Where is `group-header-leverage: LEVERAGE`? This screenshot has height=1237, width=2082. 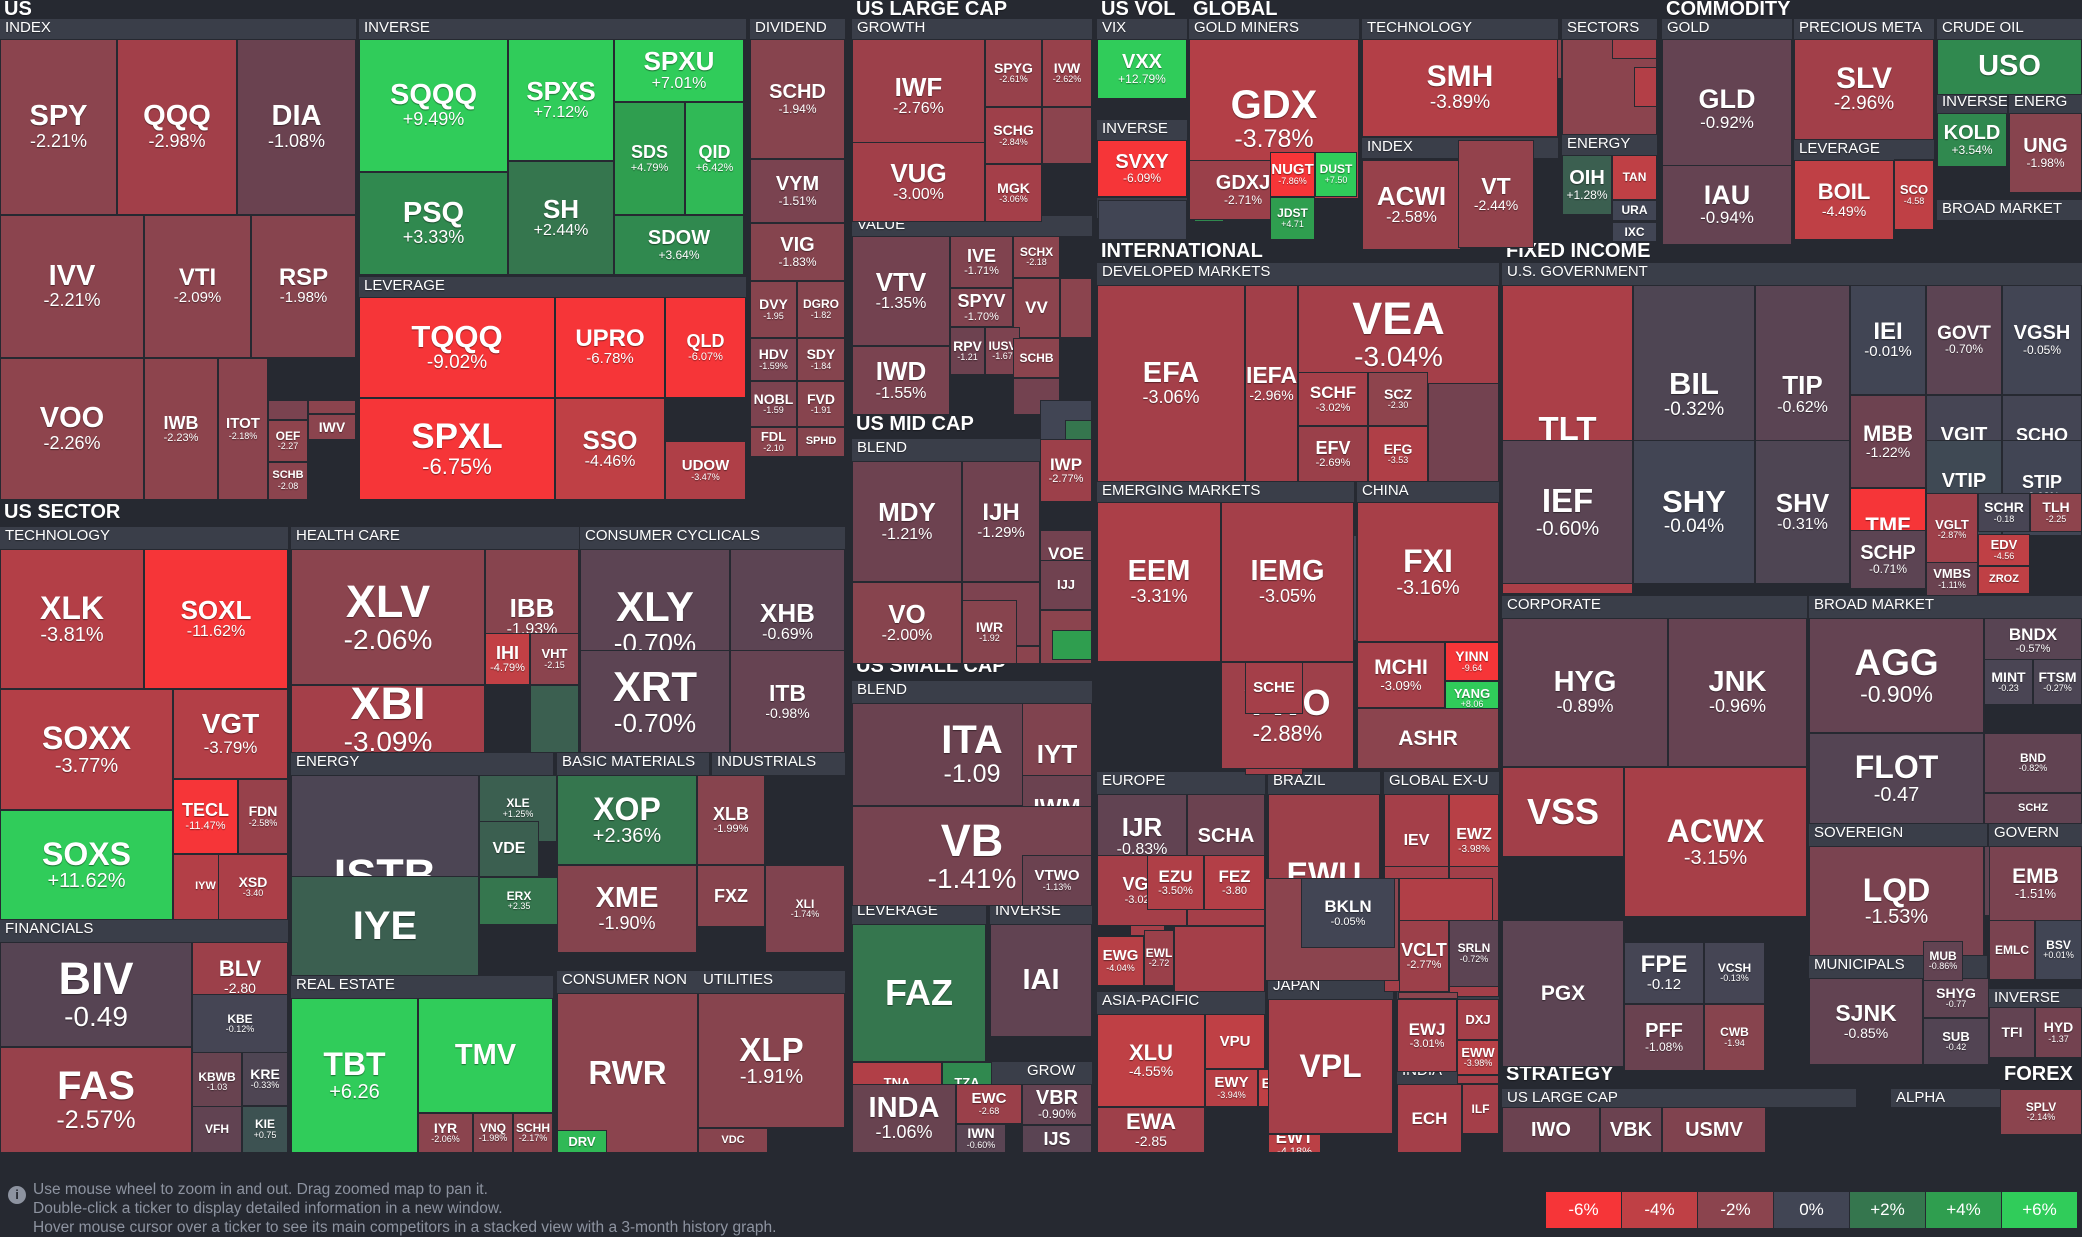 group-header-leverage: LEVERAGE is located at coordinates (1864, 150).